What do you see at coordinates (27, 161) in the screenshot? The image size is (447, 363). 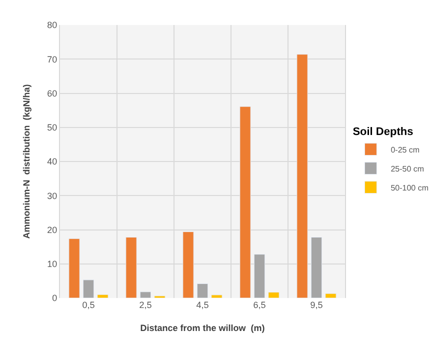 I see `y-axis-title: Ammonium-N distribution (kgN/ha)` at bounding box center [27, 161].